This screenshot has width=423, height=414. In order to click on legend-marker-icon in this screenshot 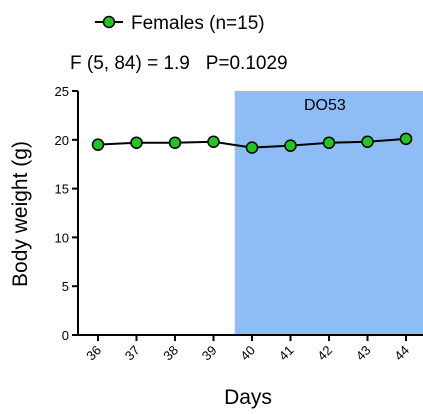, I will do `click(109, 22)`.